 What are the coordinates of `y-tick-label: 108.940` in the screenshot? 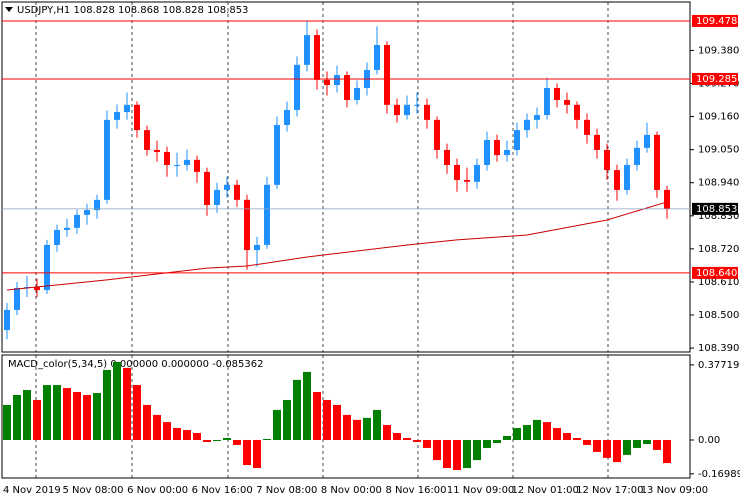 It's located at (718, 183).